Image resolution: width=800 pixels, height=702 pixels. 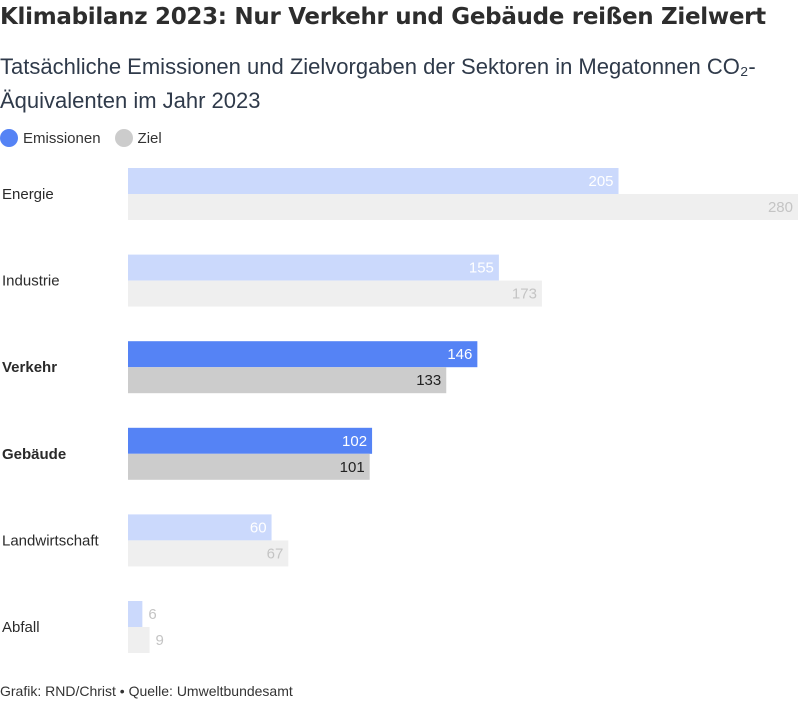 What do you see at coordinates (428, 380) in the screenshot?
I see `data-label-target: 133` at bounding box center [428, 380].